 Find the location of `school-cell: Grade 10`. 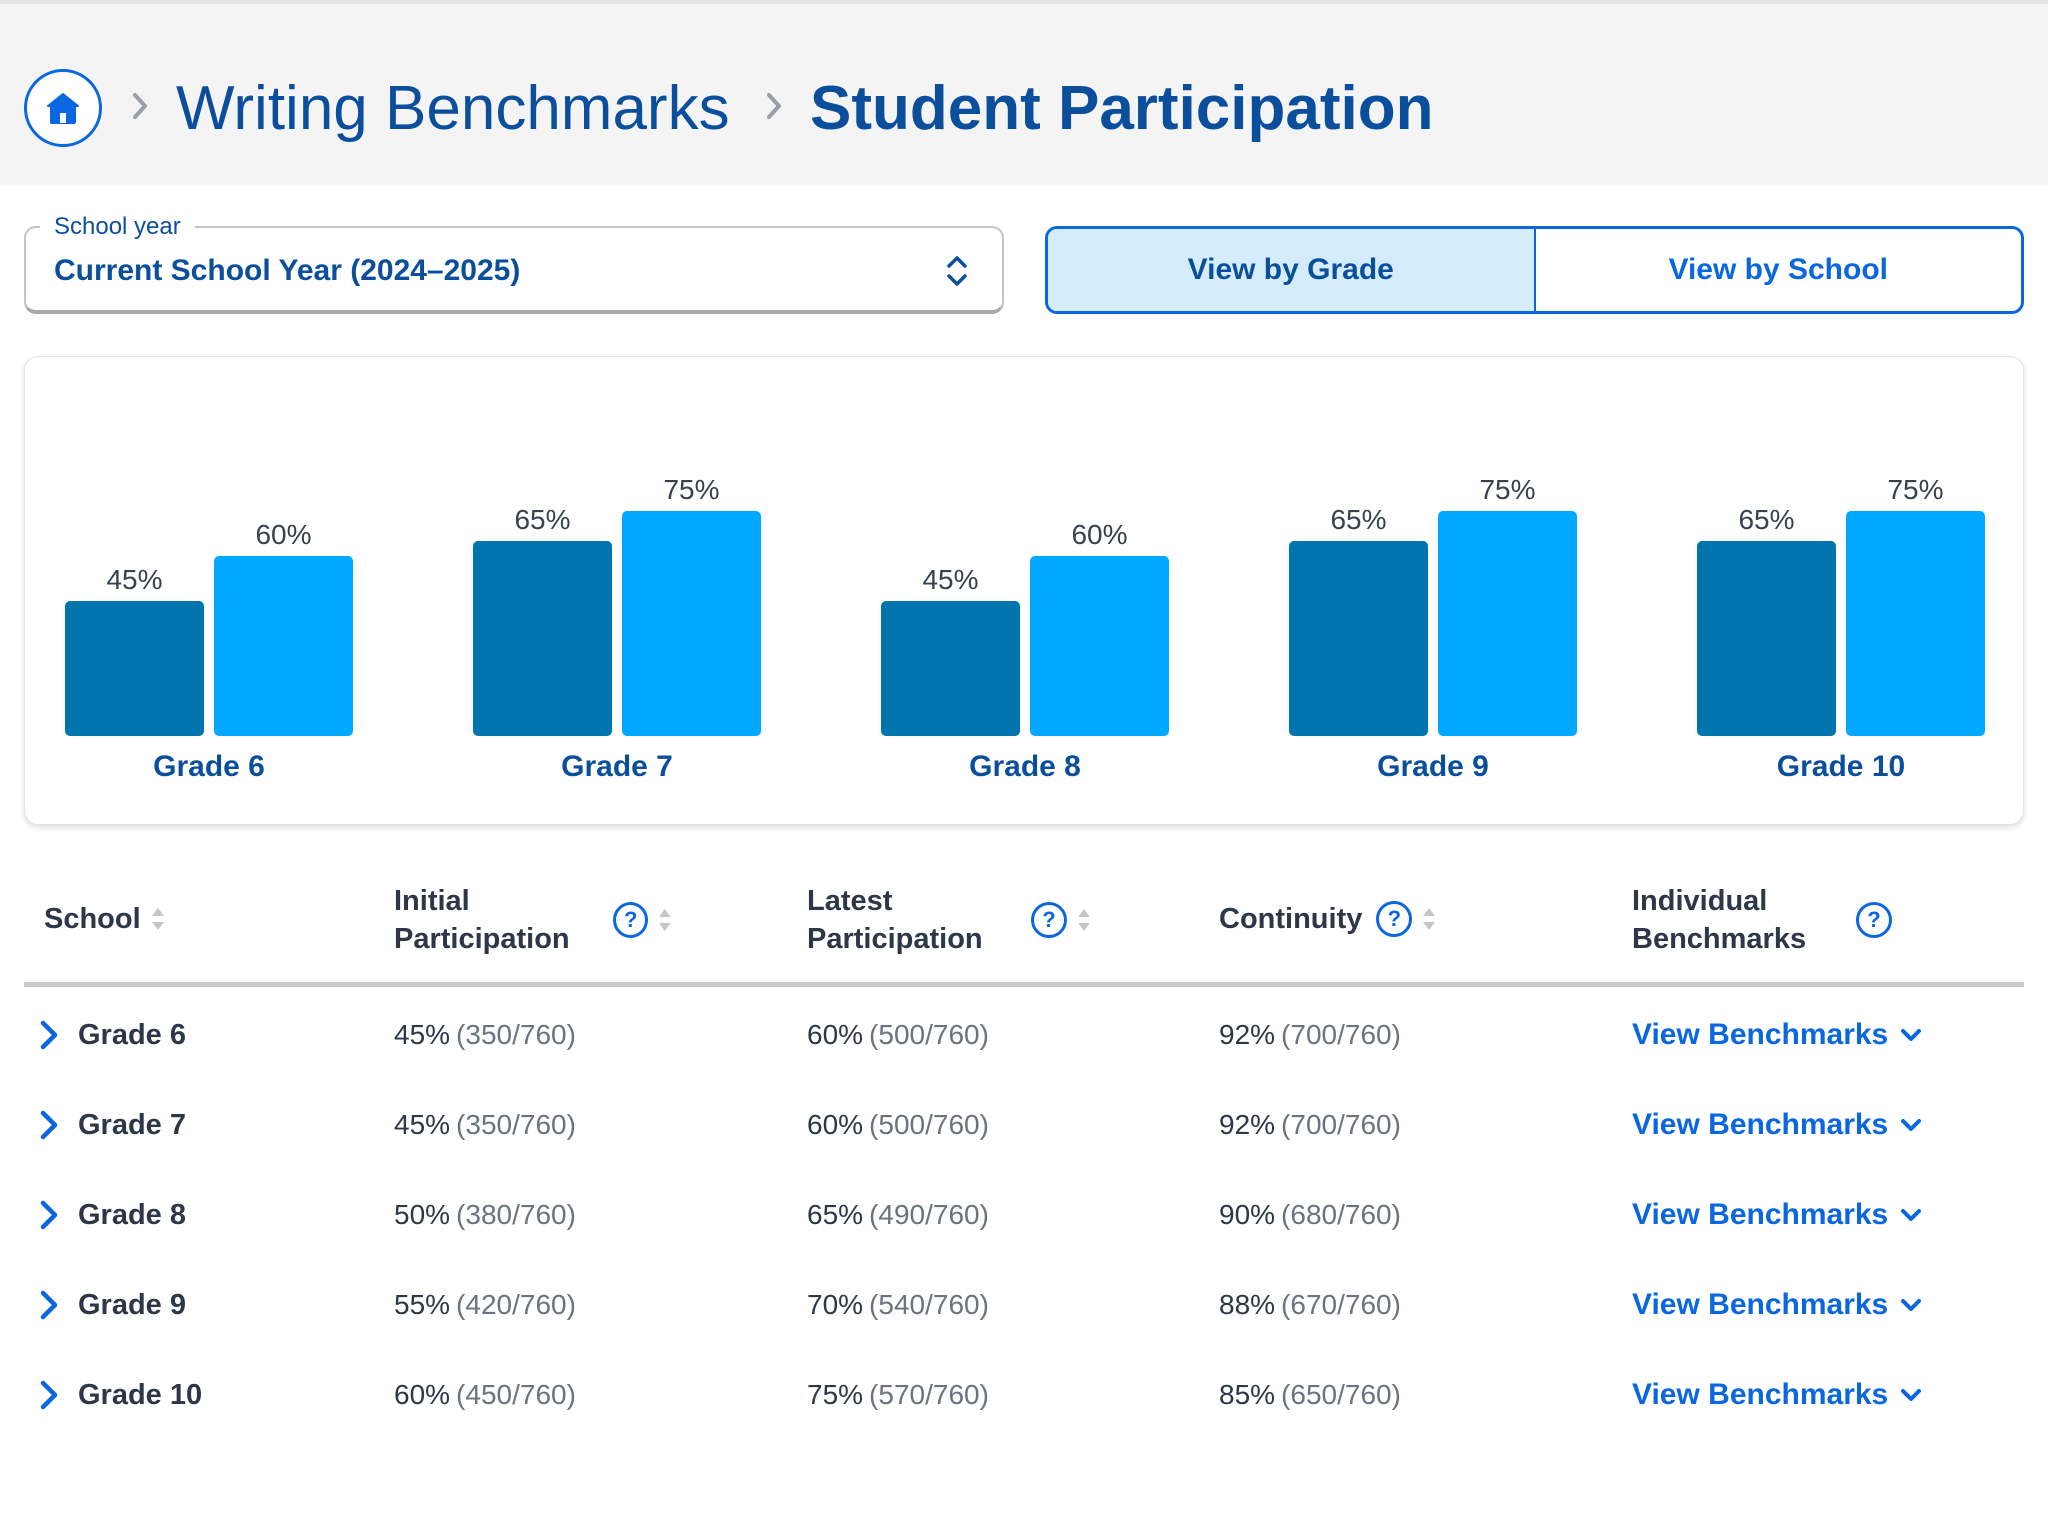

school-cell: Grade 10 is located at coordinates (113, 1395).